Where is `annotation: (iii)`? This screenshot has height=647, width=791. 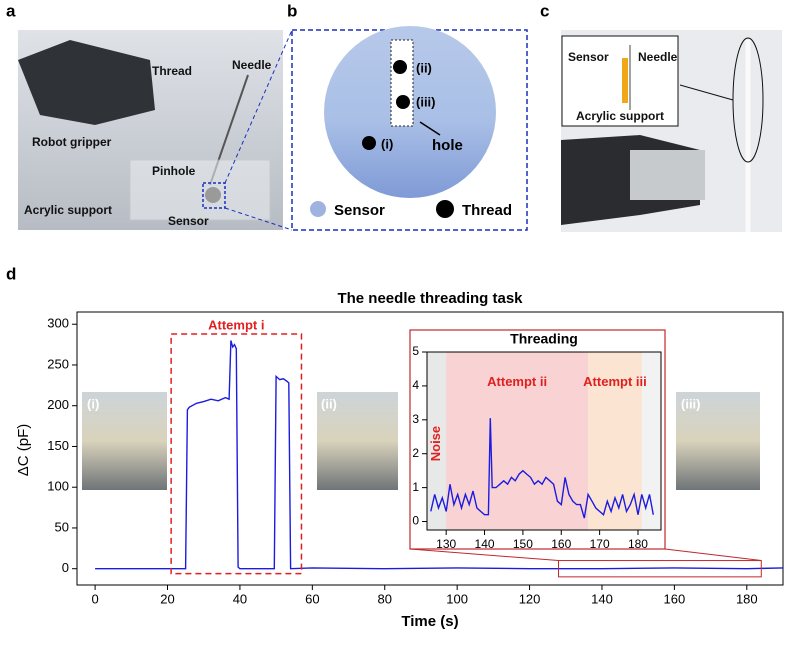 annotation: (iii) is located at coordinates (426, 101).